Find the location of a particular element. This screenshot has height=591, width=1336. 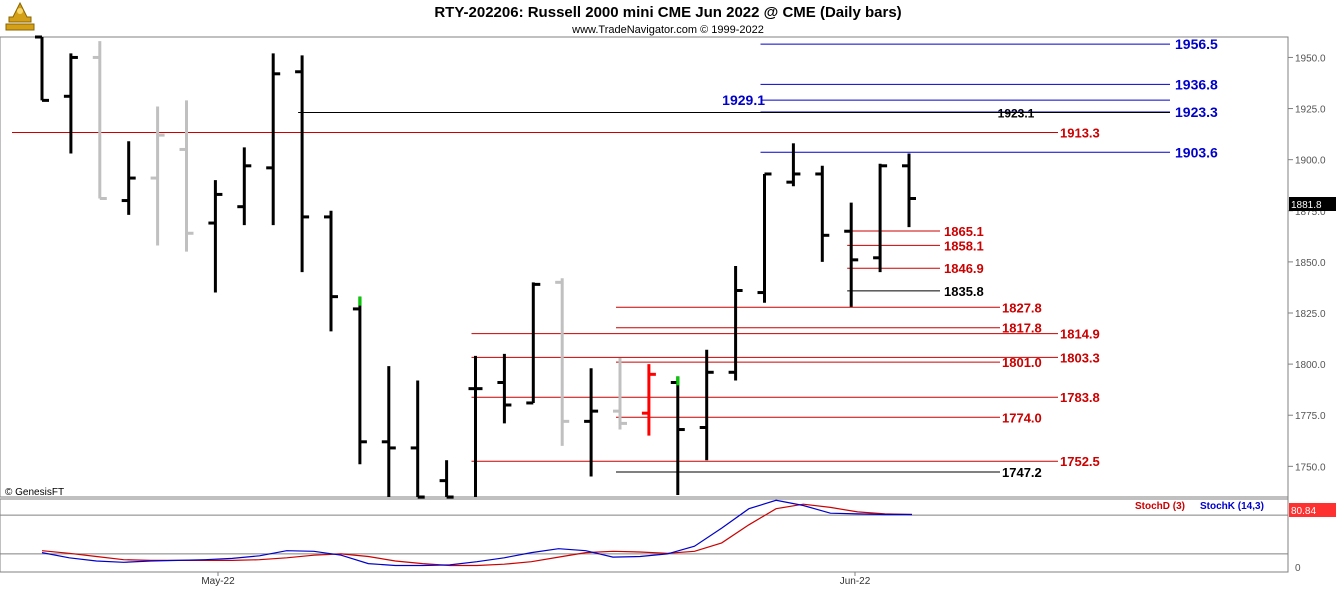

level-label: 1913.3 is located at coordinates (1080, 132).